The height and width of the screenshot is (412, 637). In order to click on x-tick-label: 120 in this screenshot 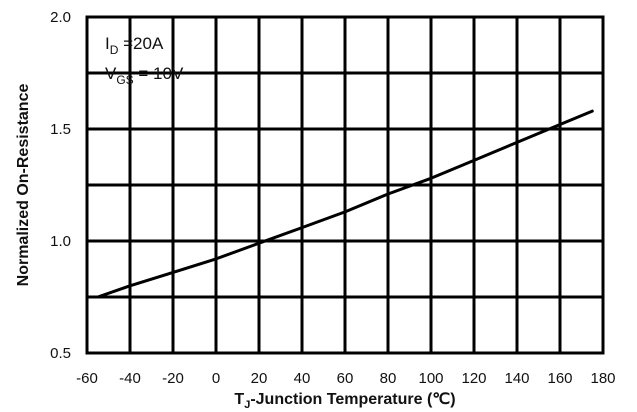, I will do `click(473, 378)`.